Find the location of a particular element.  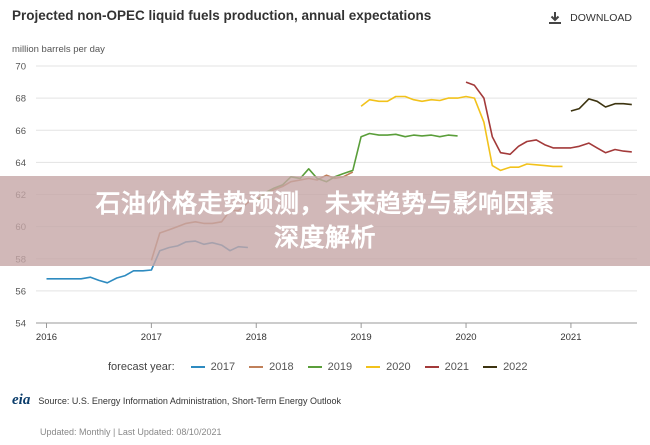

y-axis-label: million barrels per day is located at coordinates (58, 49).